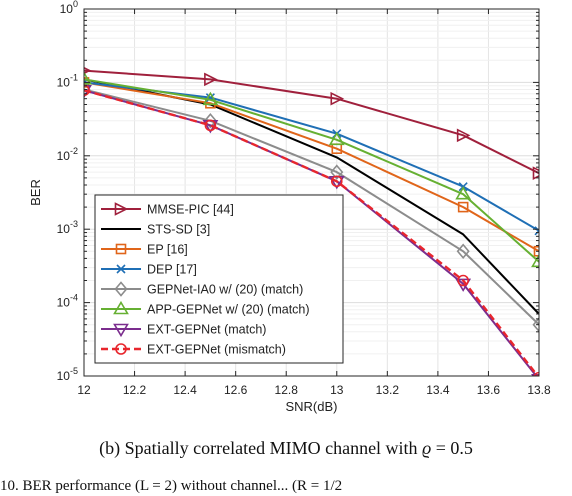 Image resolution: width=572 pixels, height=496 pixels. I want to click on legend-label: STS-SD [3], so click(178, 230).